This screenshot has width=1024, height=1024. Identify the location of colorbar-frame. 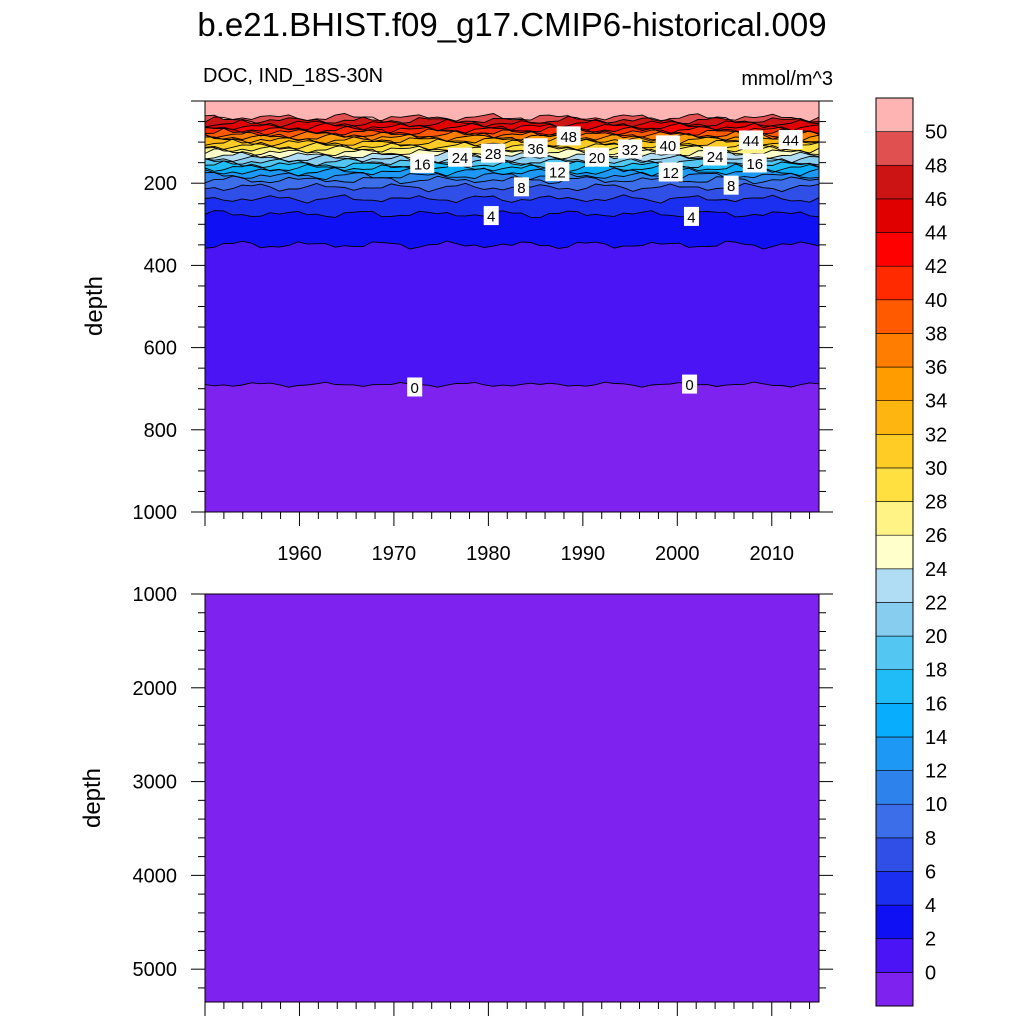
(894, 552).